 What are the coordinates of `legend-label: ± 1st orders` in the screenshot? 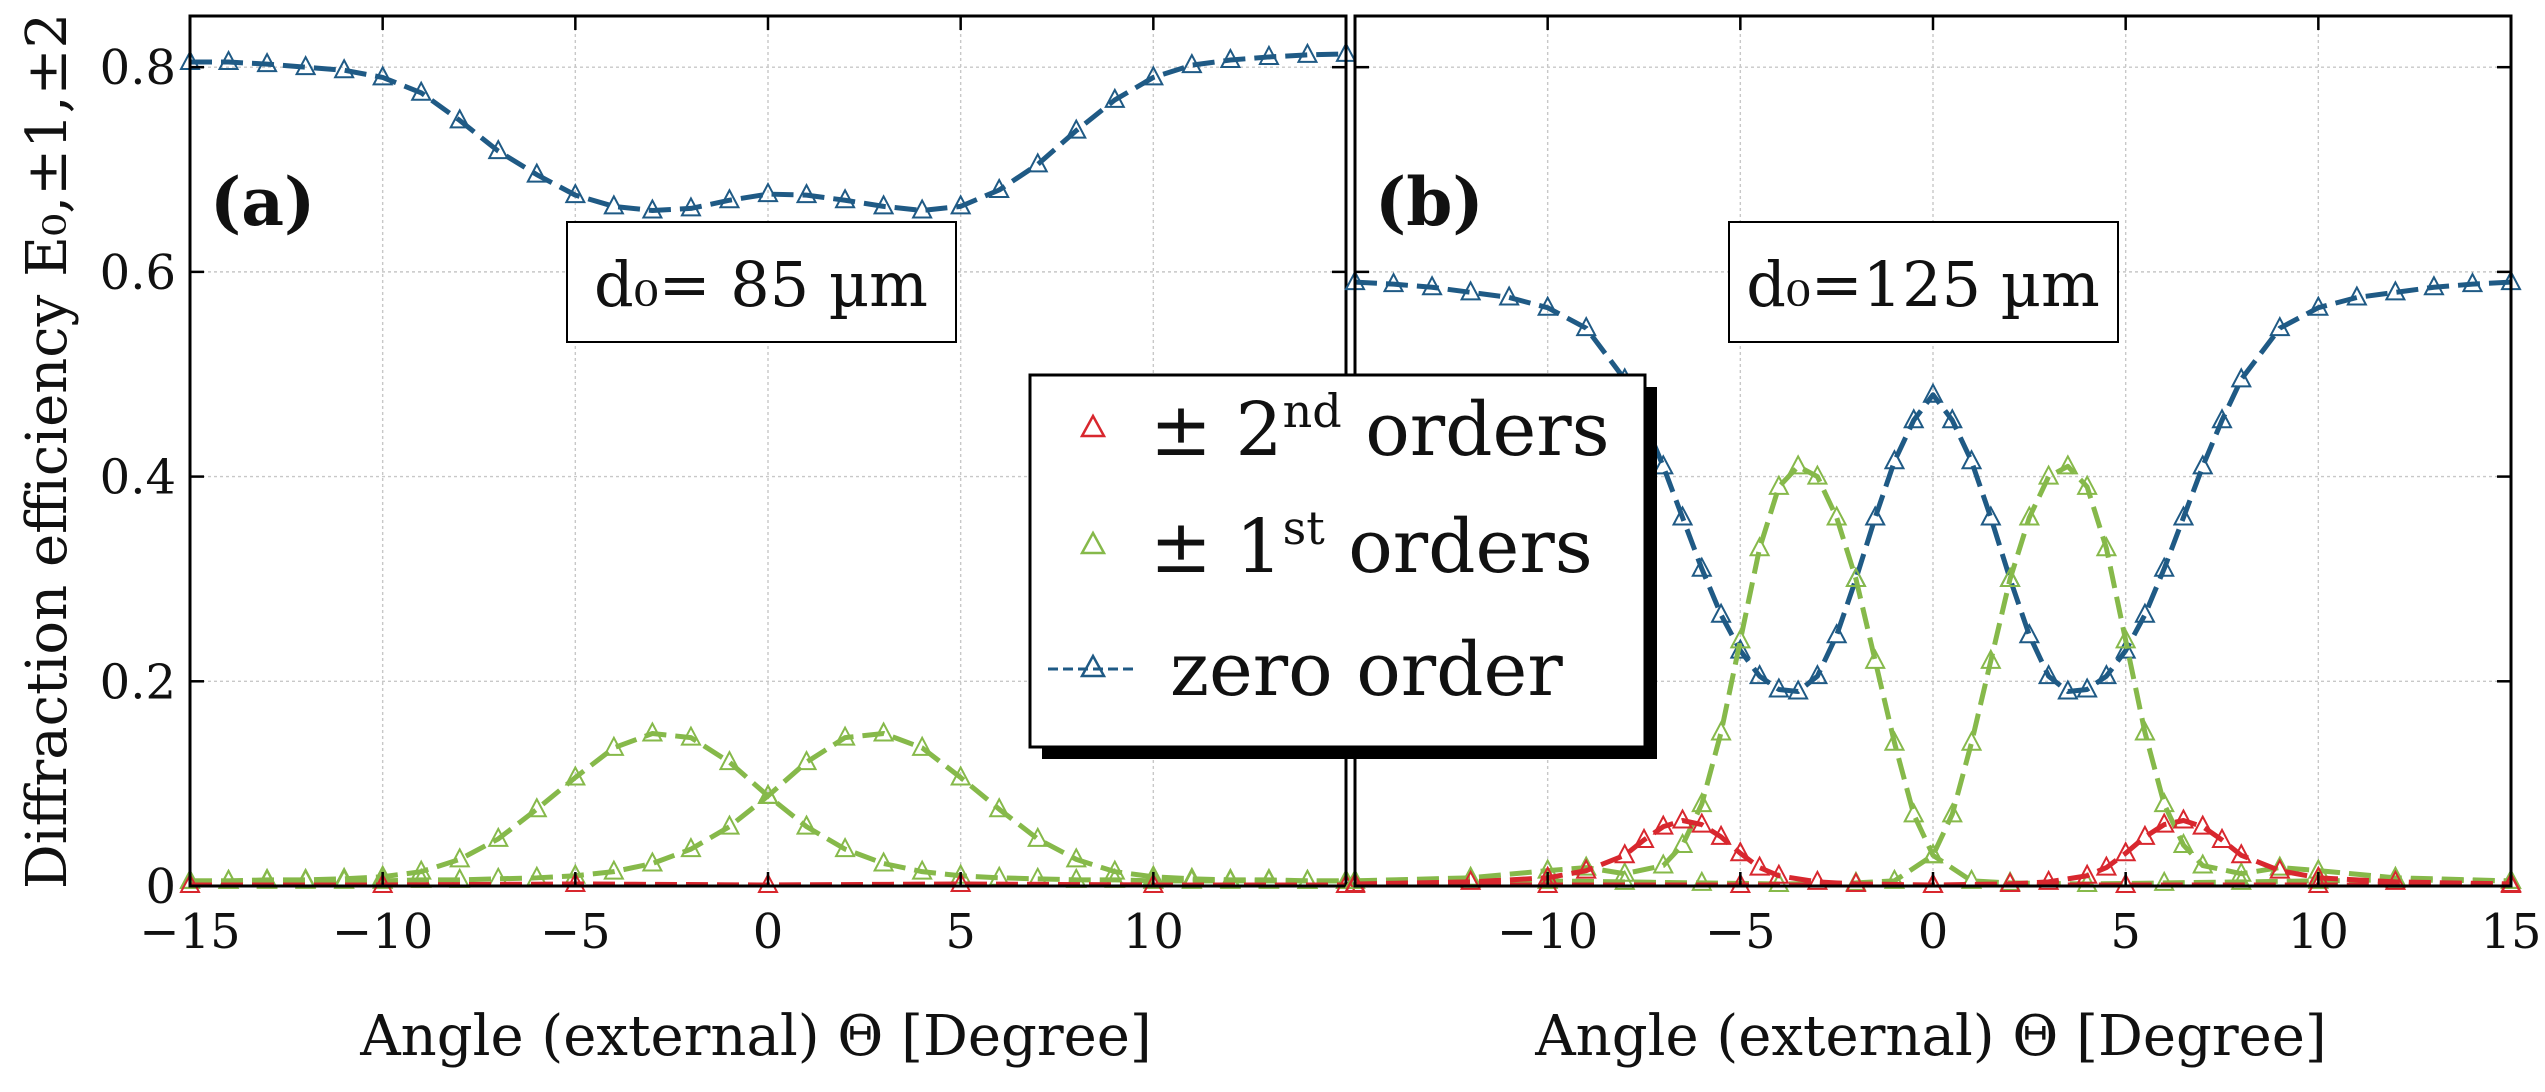 It's located at (1371, 545).